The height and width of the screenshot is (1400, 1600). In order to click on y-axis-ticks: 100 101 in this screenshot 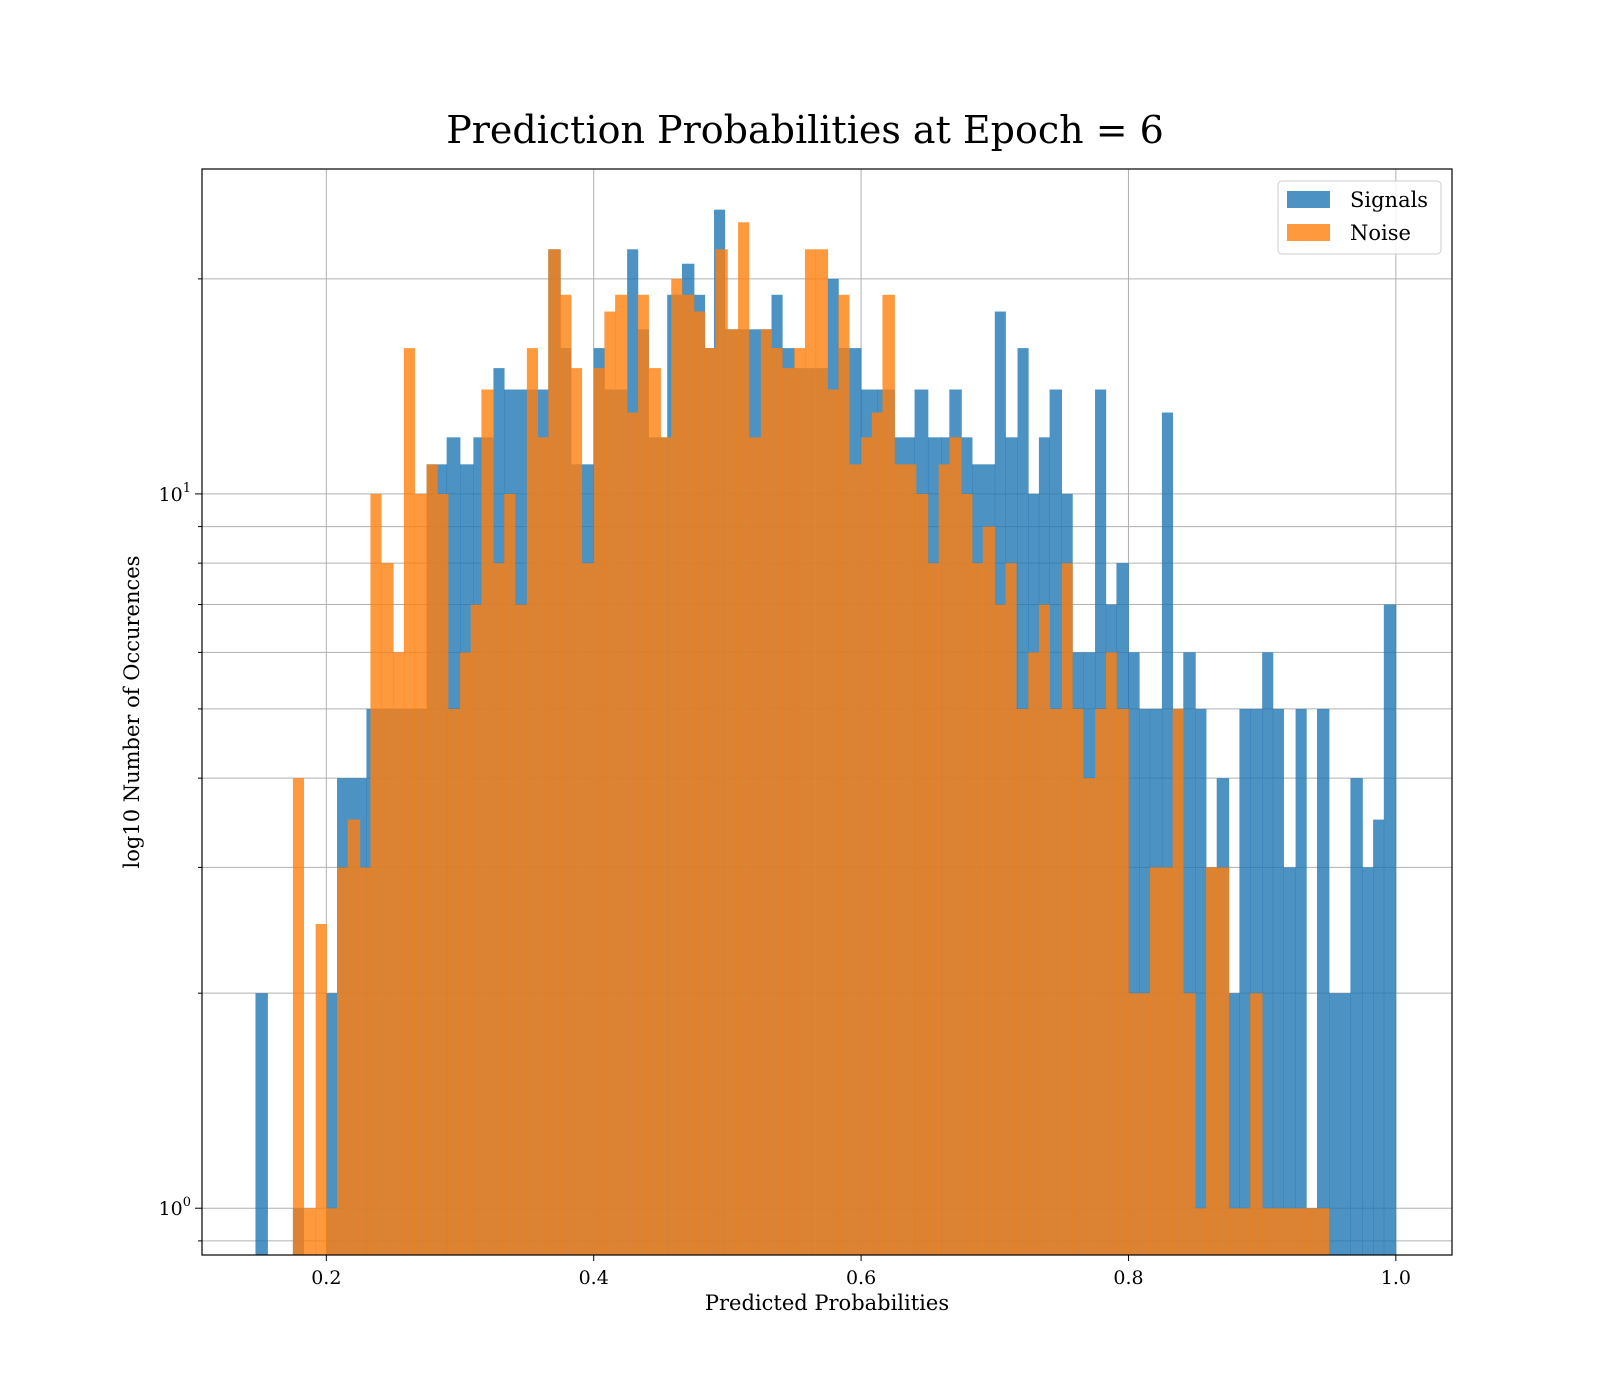, I will do `click(180, 760)`.